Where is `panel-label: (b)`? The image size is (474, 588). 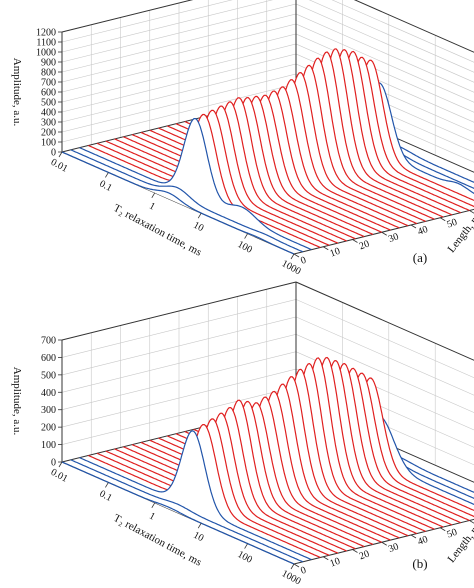 panel-label: (b) is located at coordinates (419, 563).